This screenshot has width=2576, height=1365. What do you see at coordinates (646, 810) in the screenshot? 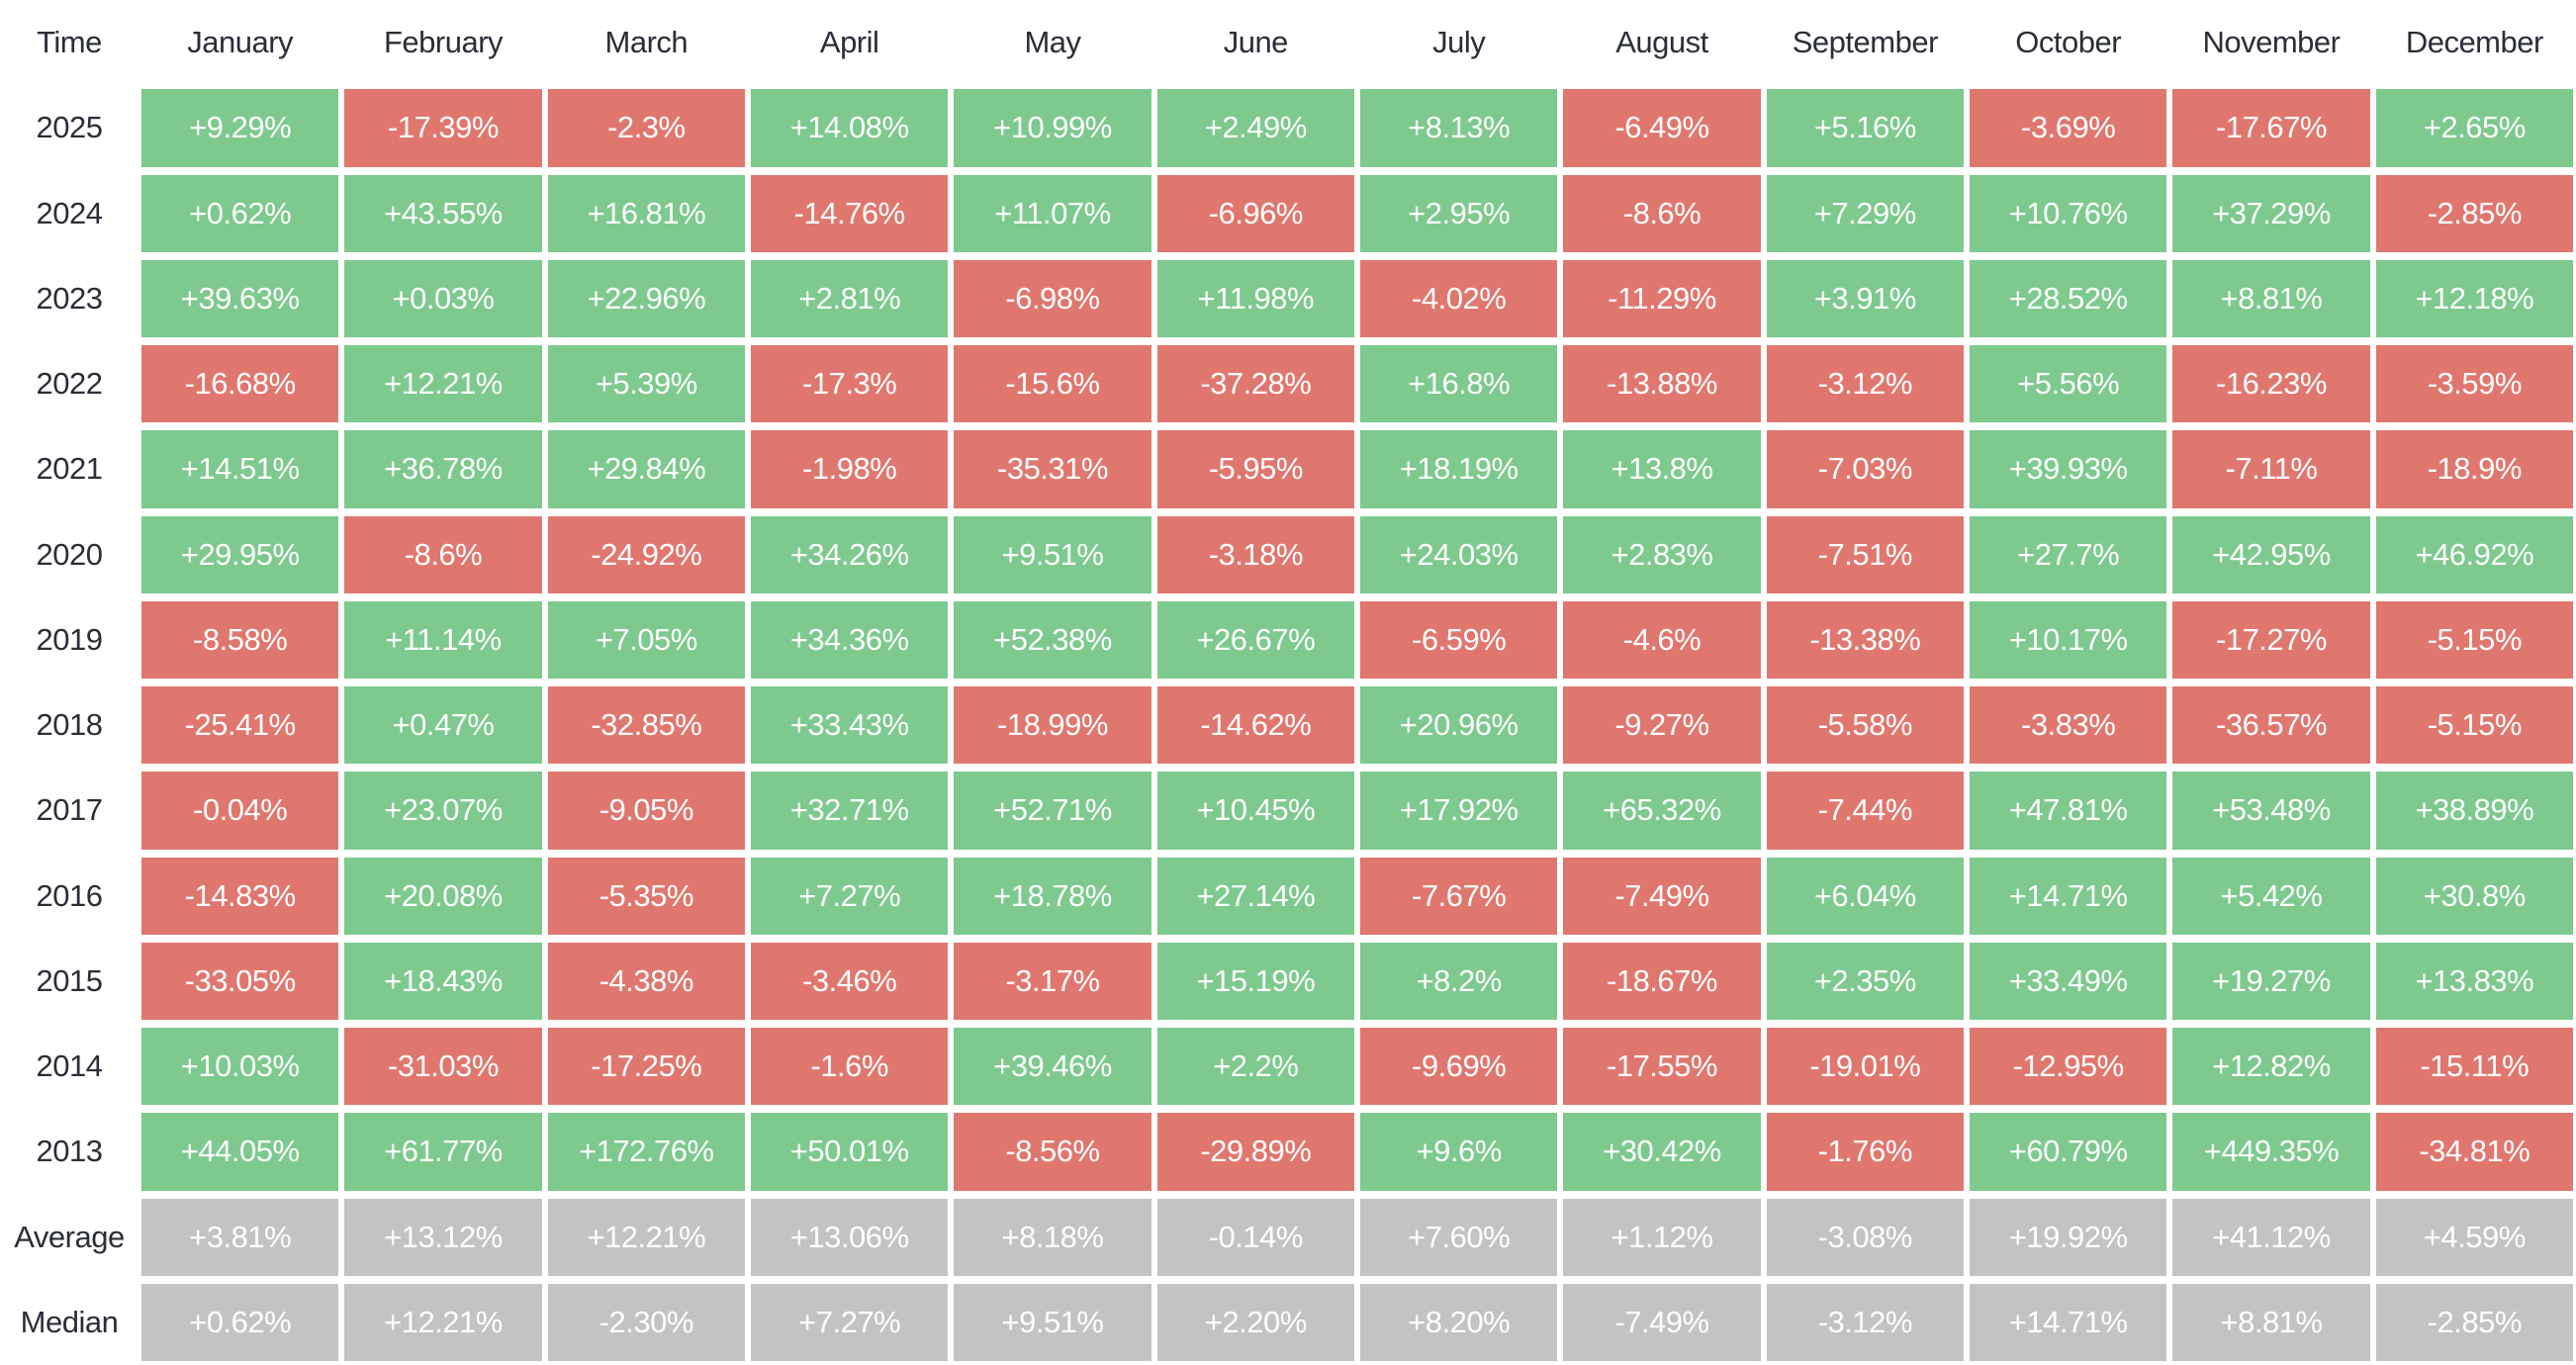
I see `return-cell-wrap: -9.05%` at bounding box center [646, 810].